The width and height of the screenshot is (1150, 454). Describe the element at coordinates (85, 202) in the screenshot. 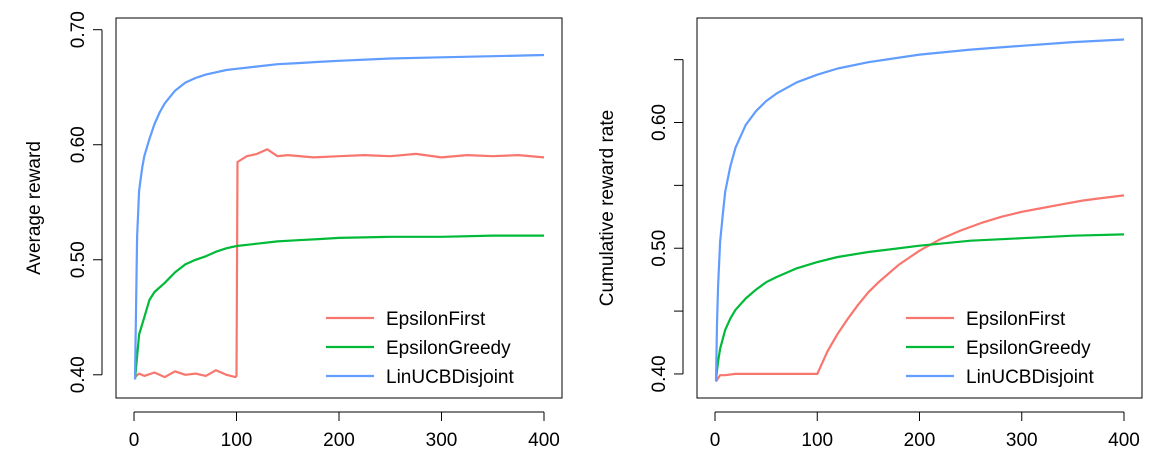

I see `y-axis: 0.40 0.50 0.60 0.70` at that location.